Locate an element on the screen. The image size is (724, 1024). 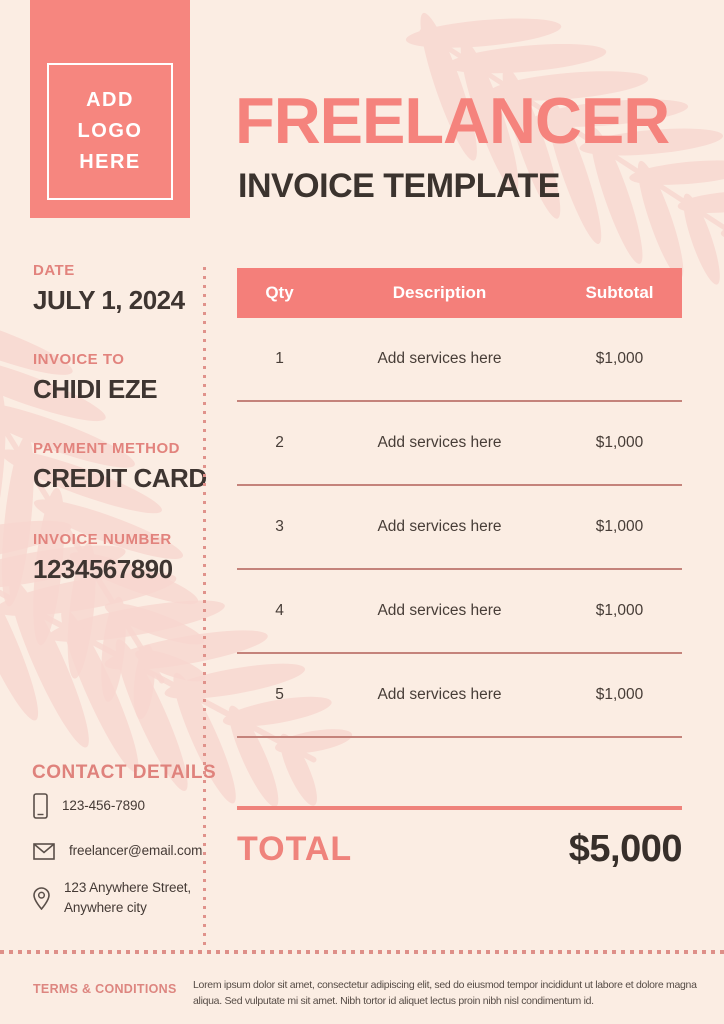
table-row: 3 Add services here $1,000 is located at coordinates (459, 528).